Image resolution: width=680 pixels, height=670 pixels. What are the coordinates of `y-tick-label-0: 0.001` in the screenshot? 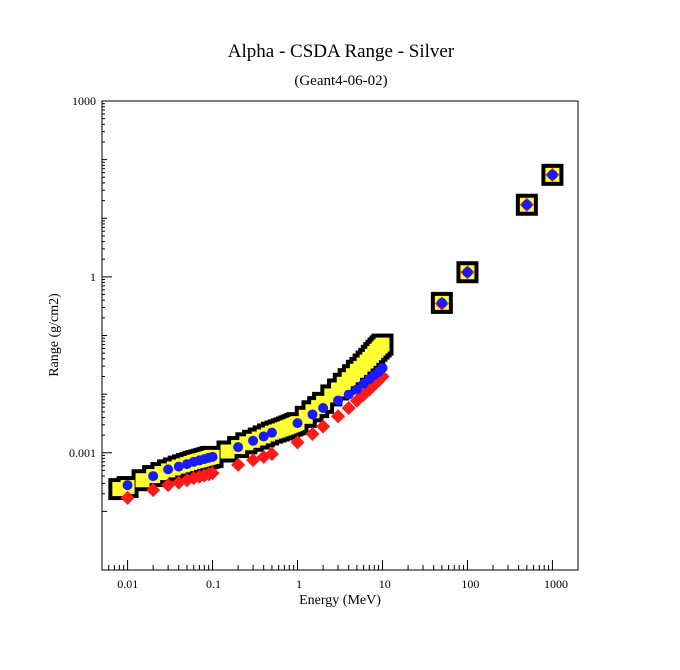 It's located at (82, 453).